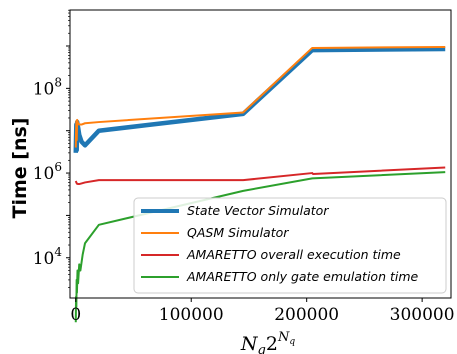  Describe the element at coordinates (422, 315) in the screenshot. I see `x-tick-label: 300000` at that location.